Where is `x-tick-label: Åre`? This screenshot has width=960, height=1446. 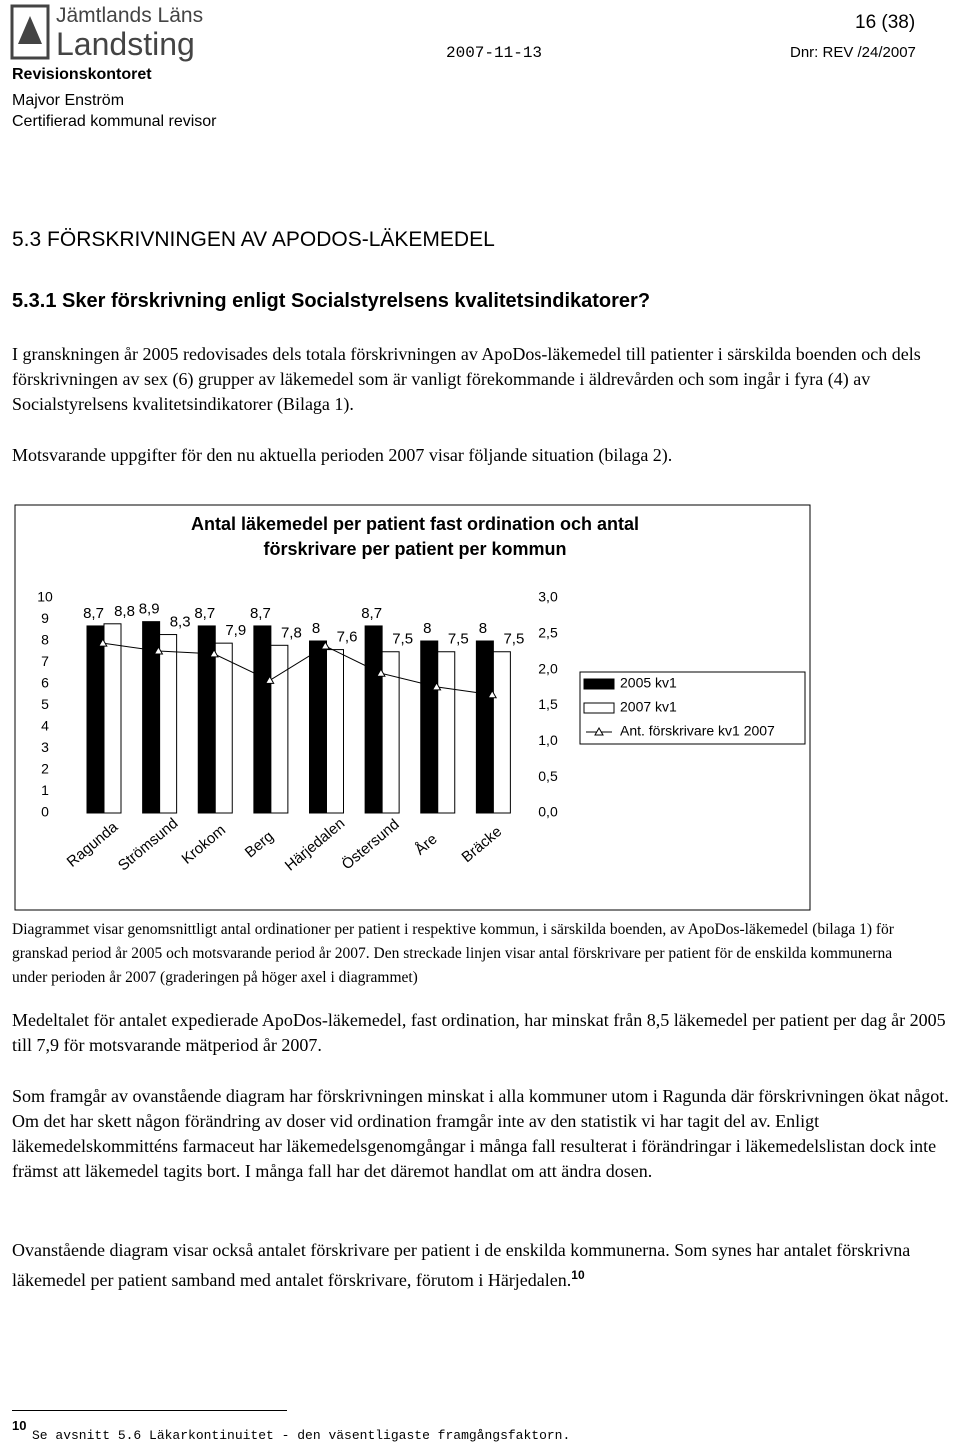
x-tick-label: Åre is located at coordinates (426, 845).